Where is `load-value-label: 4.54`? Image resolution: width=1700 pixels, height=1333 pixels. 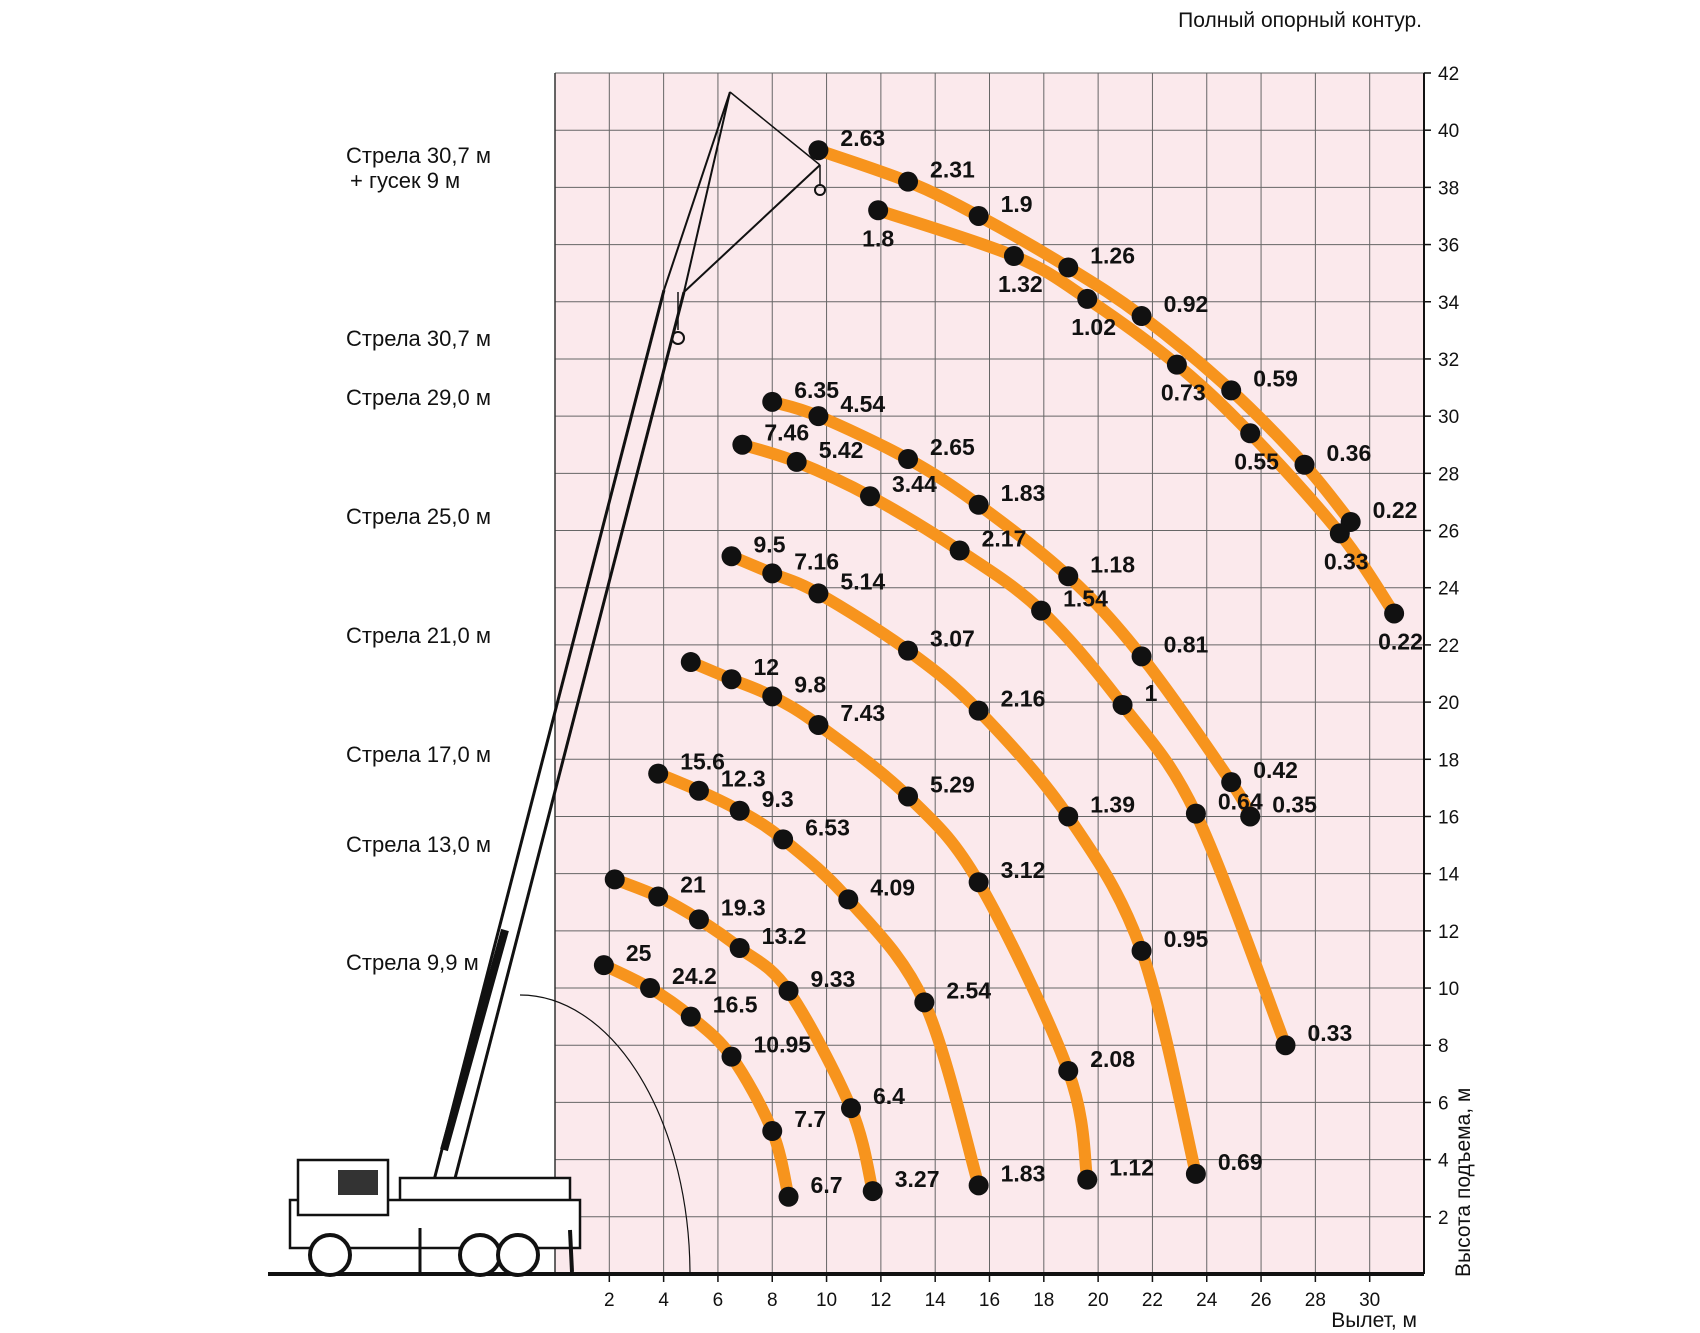 load-value-label: 4.54 is located at coordinates (862, 404).